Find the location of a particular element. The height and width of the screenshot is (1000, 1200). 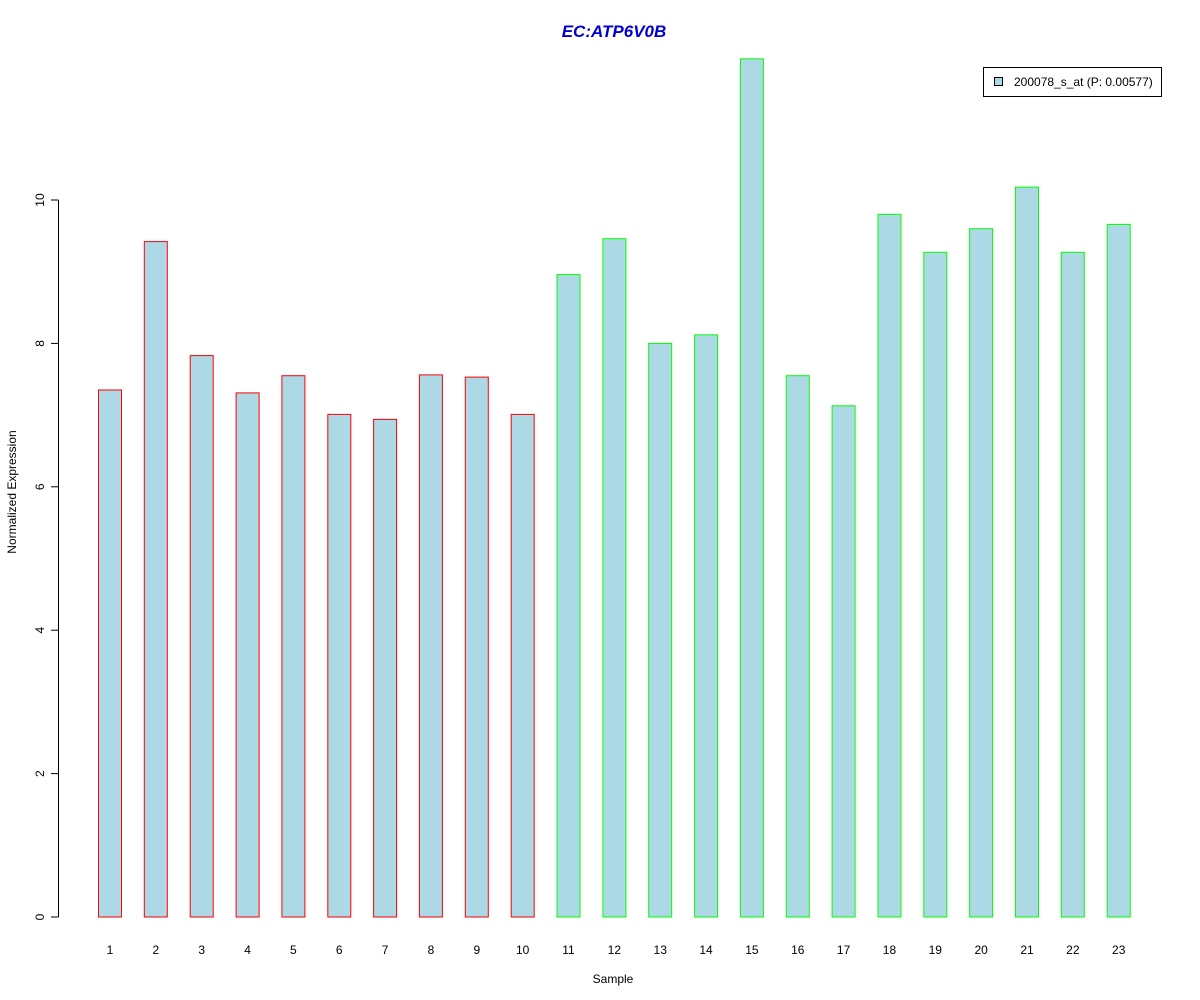

legend: 200078_s_at (P: 0.00577) is located at coordinates (1072, 82).